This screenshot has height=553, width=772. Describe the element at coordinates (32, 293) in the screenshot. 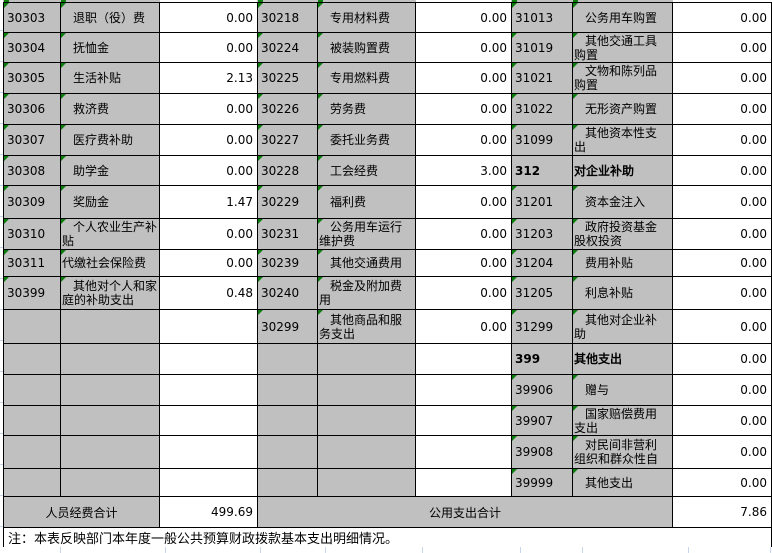

I see `code-cell: 30399` at that location.